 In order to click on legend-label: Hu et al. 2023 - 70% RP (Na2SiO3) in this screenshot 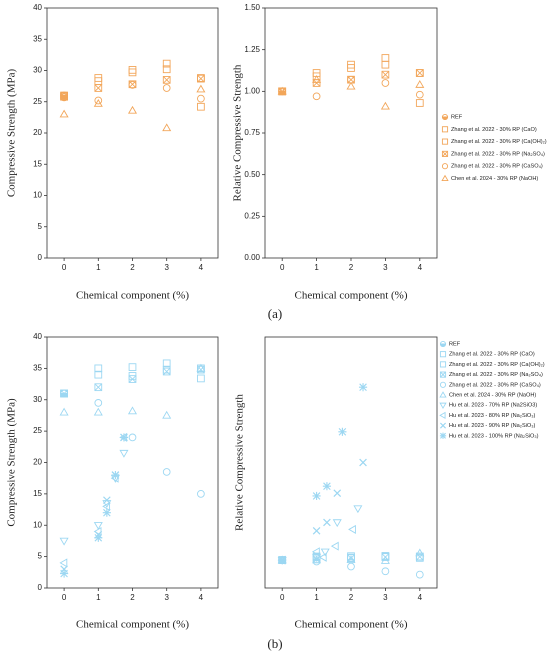, I will do `click(493, 406)`.